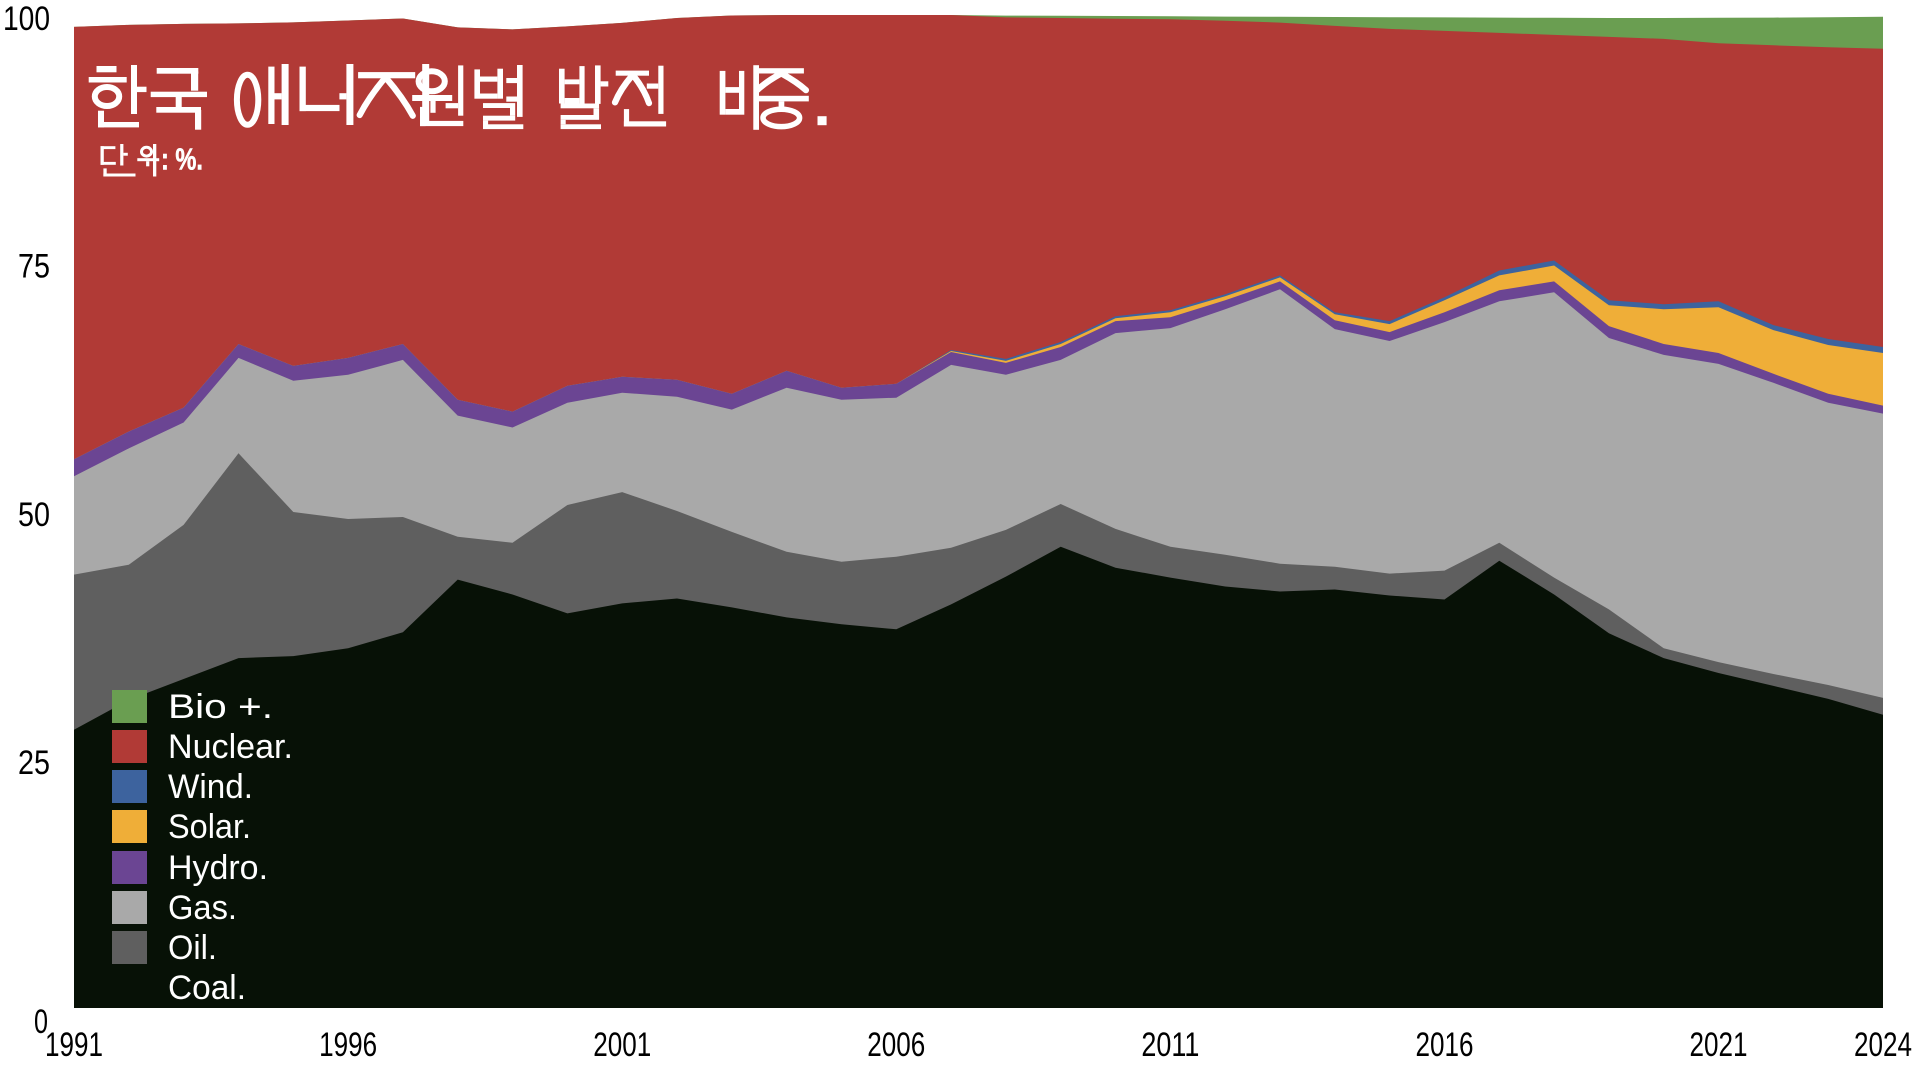 The image size is (1920, 1080). What do you see at coordinates (220, 707) in the screenshot?
I see `svg-text: Bio +.` at bounding box center [220, 707].